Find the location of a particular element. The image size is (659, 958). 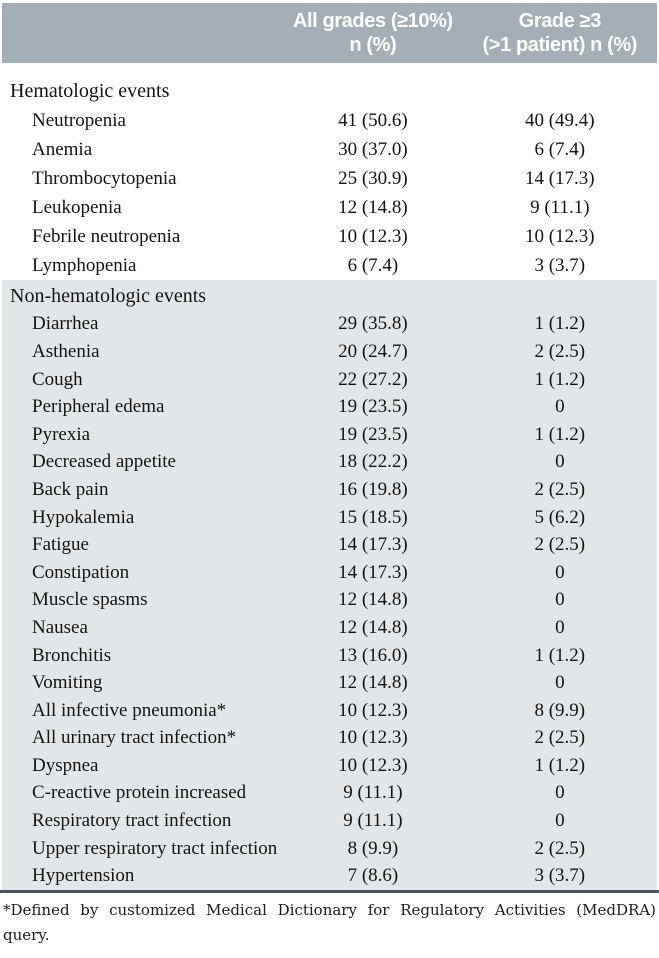

bottom-rule is located at coordinates (329, 892).